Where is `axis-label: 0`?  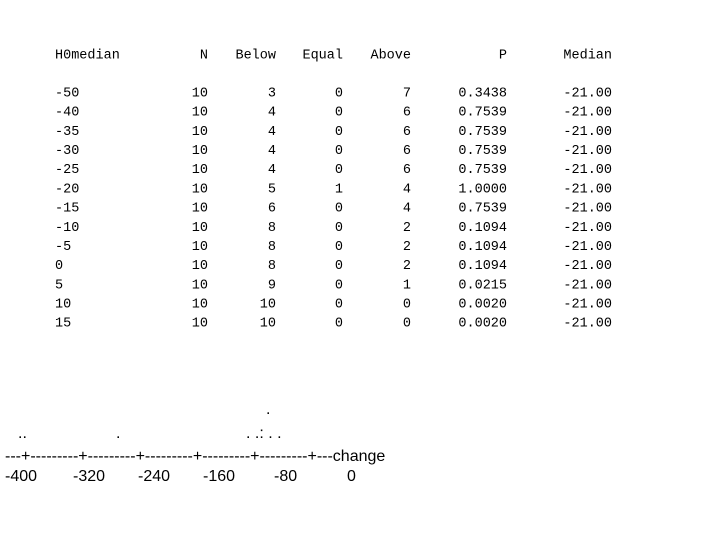
axis-label: 0 is located at coordinates (351, 476).